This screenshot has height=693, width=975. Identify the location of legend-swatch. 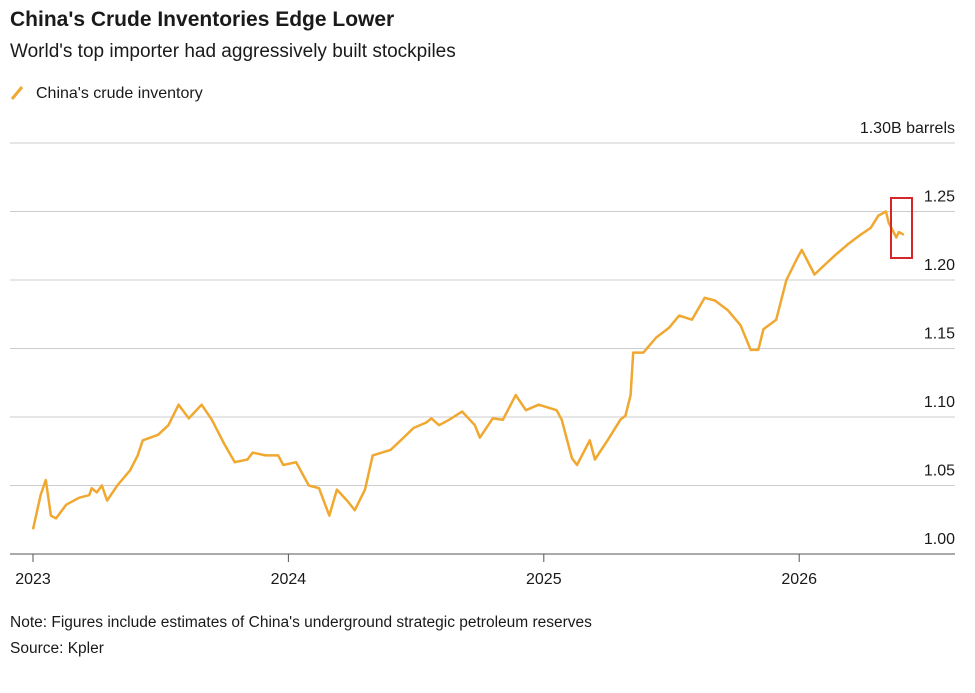
(17, 93).